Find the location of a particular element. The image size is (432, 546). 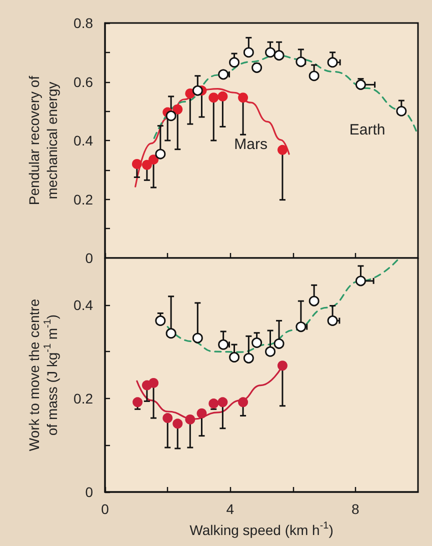

x-tick-label: 4 is located at coordinates (230, 509).